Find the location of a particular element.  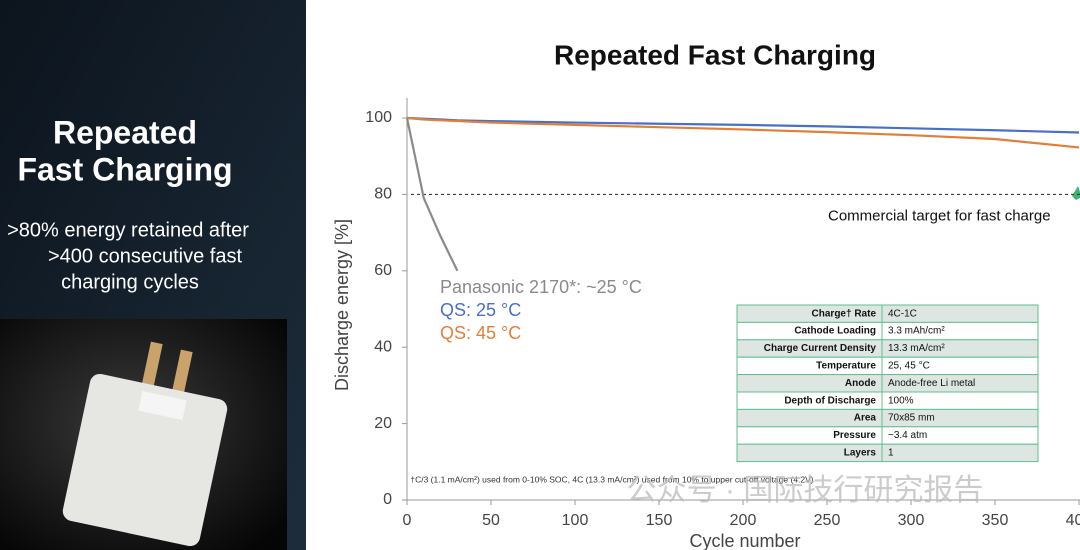

y-tick-label: 80 is located at coordinates (383, 194).